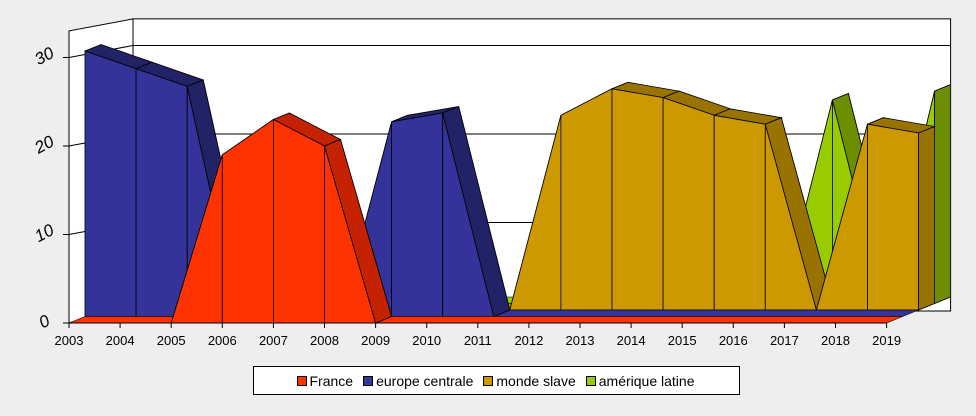 The width and height of the screenshot is (976, 416). Describe the element at coordinates (528, 340) in the screenshot. I see `x-tick-label: 2012` at that location.